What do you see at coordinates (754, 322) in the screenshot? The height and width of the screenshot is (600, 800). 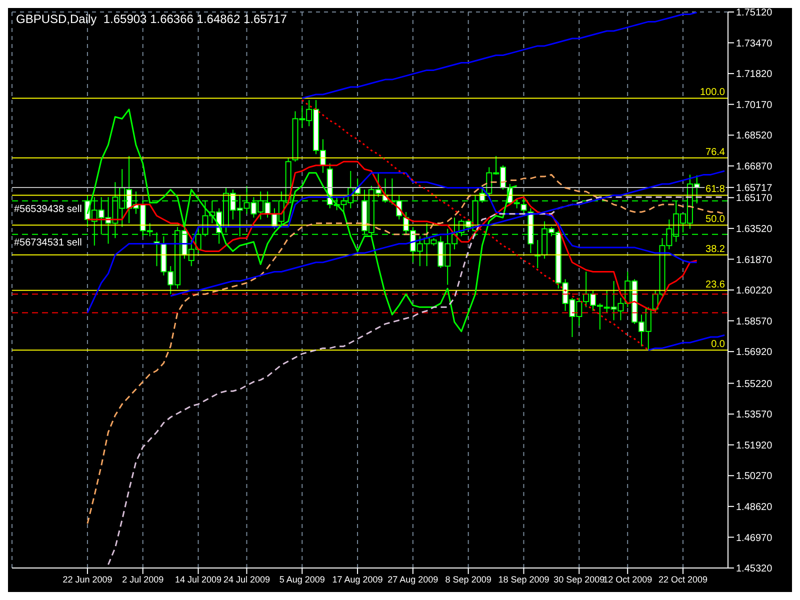 I see `y-tick-label: 1.58570` at bounding box center [754, 322].